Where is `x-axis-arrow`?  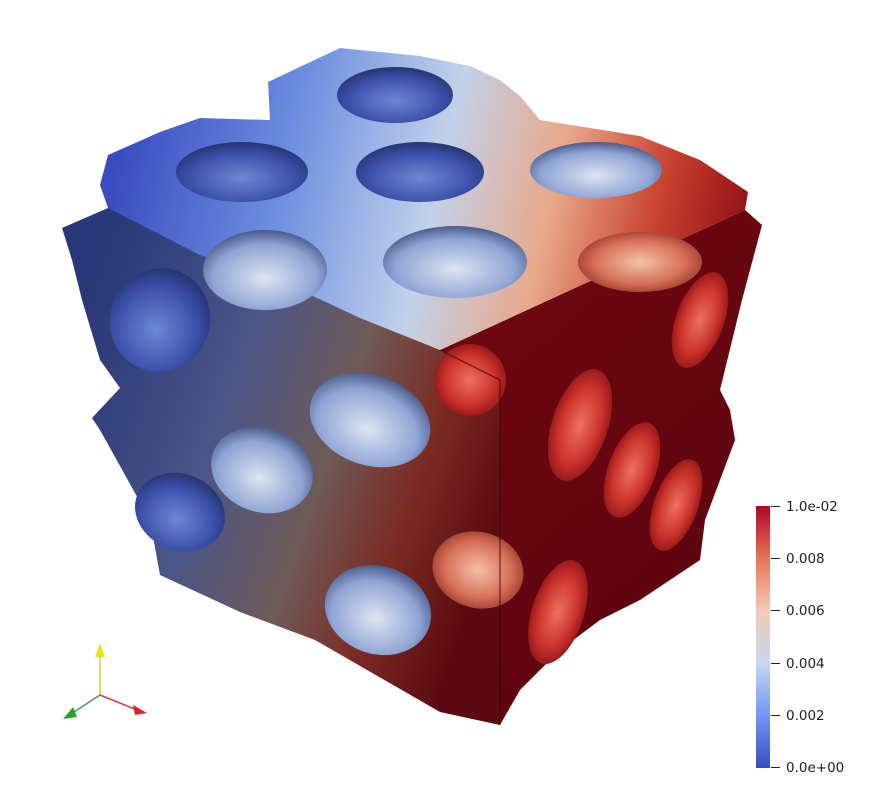
x-axis-arrow is located at coordinates (140, 710).